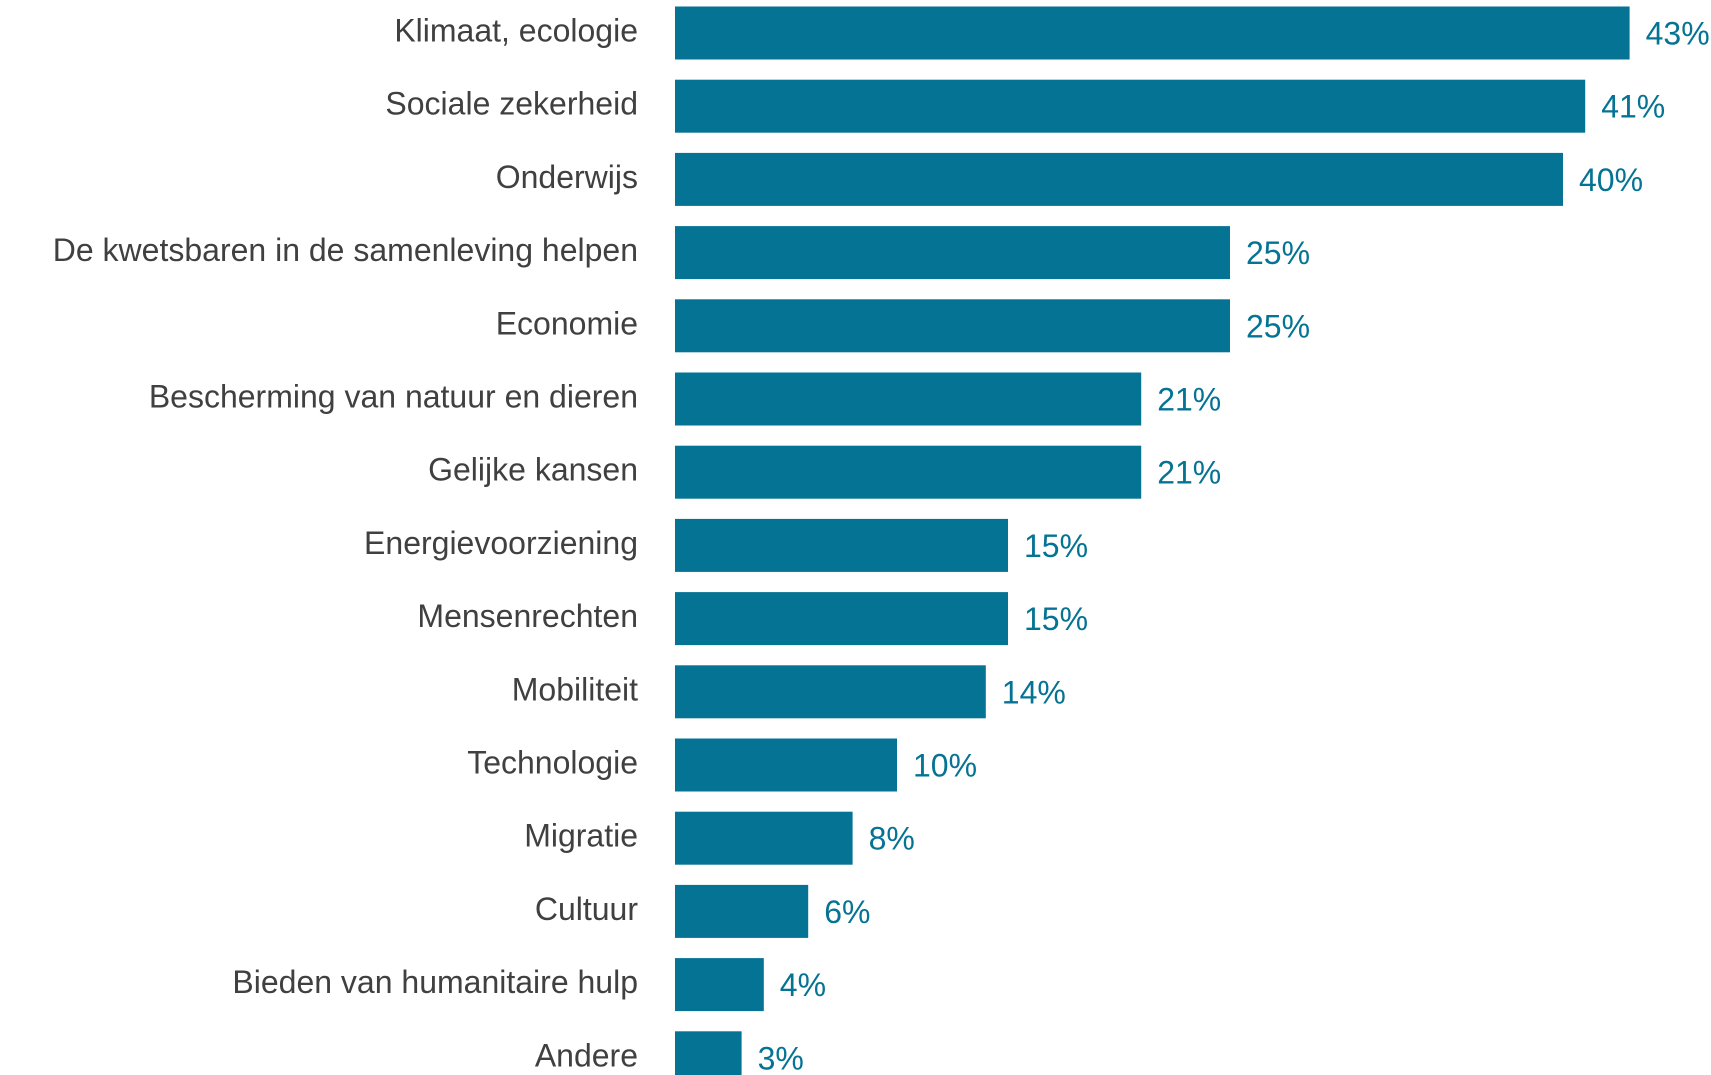  What do you see at coordinates (501, 543) in the screenshot?
I see `category-label: Energievoorziening` at bounding box center [501, 543].